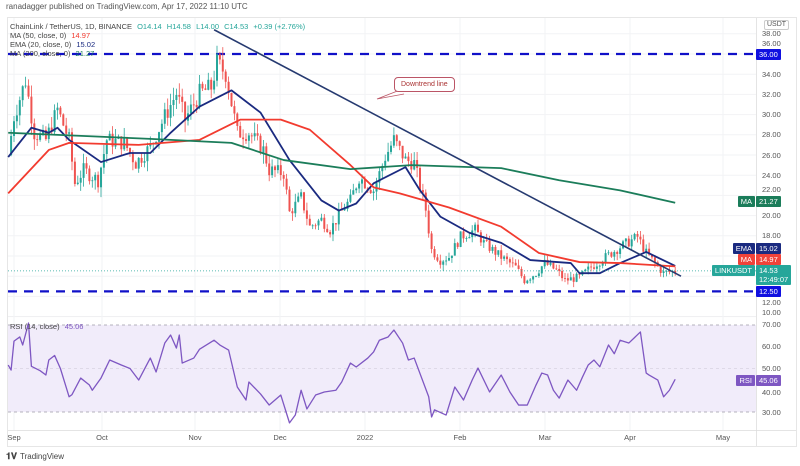 The width and height of the screenshot is (800, 466). I want to click on ma200-legend: MA (200, close, 0) 21.27, so click(53, 53).